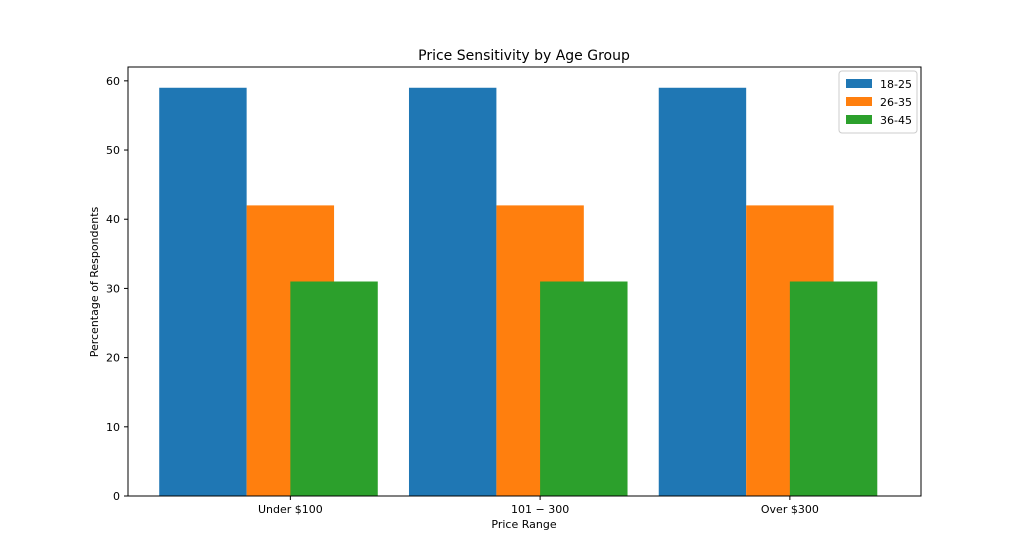  I want to click on y-tick-label: 50, so click(113, 150).